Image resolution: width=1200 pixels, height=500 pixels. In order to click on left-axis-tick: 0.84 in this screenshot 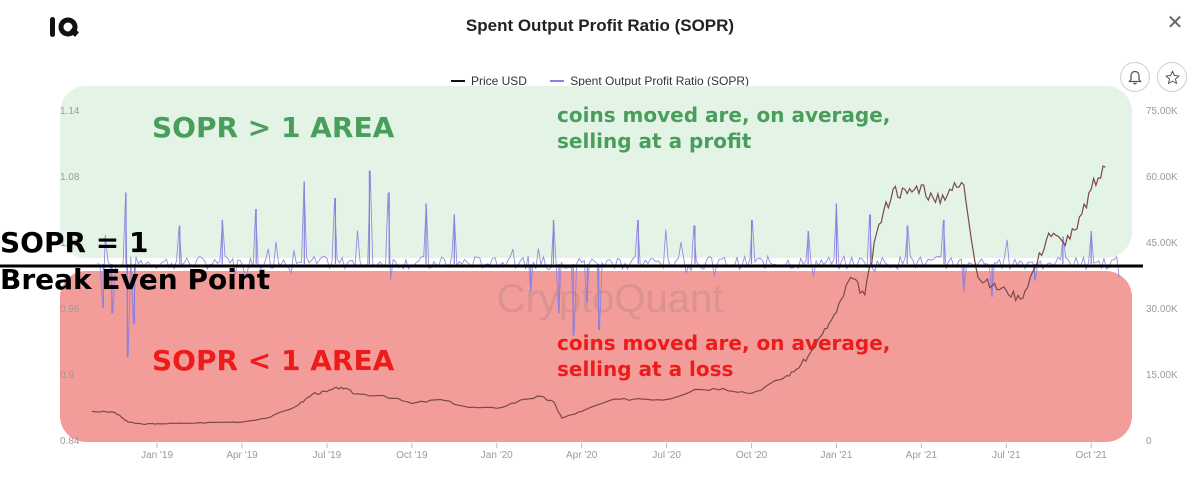, I will do `click(70, 441)`.